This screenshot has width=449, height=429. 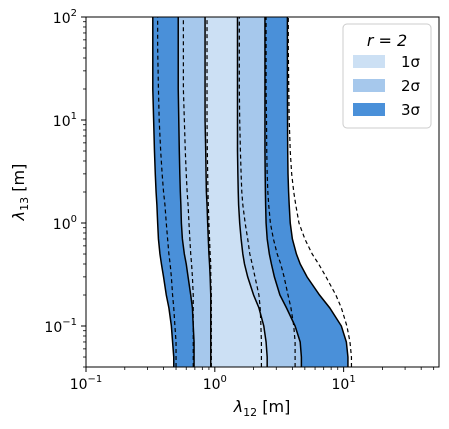 What do you see at coordinates (65, 120) in the screenshot?
I see `y-tick-label: 10¹` at bounding box center [65, 120].